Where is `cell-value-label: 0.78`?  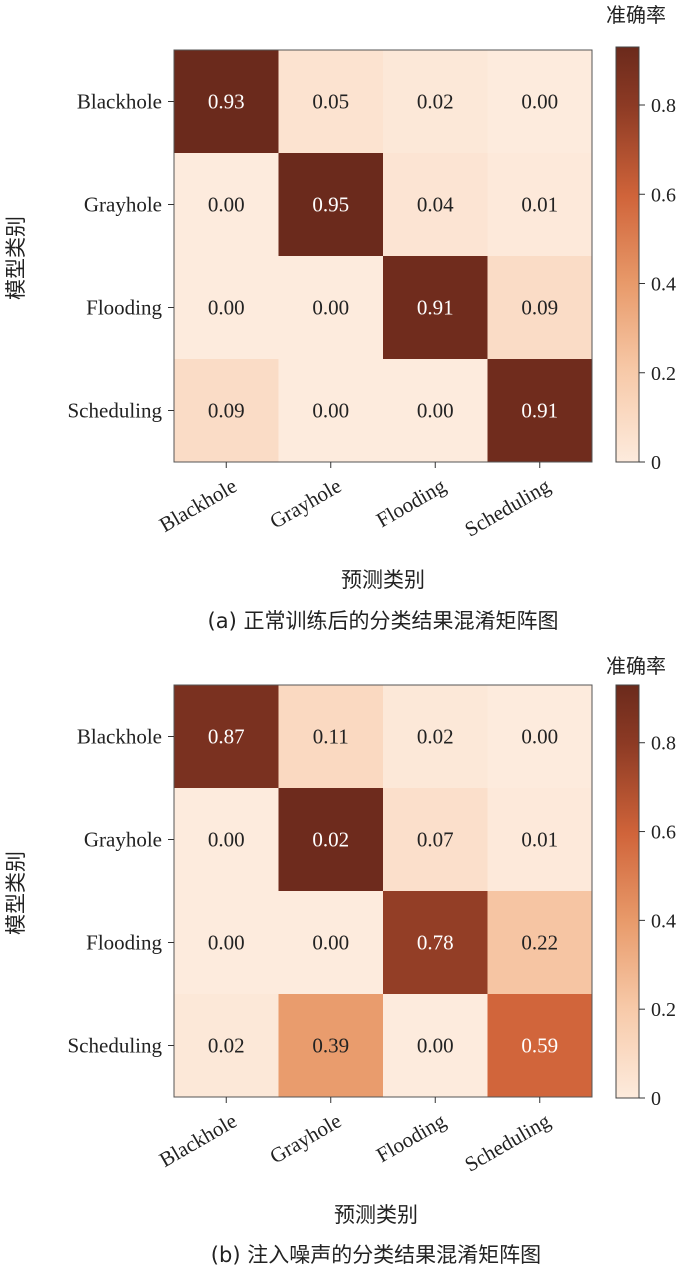
cell-value-label: 0.78 is located at coordinates (435, 943).